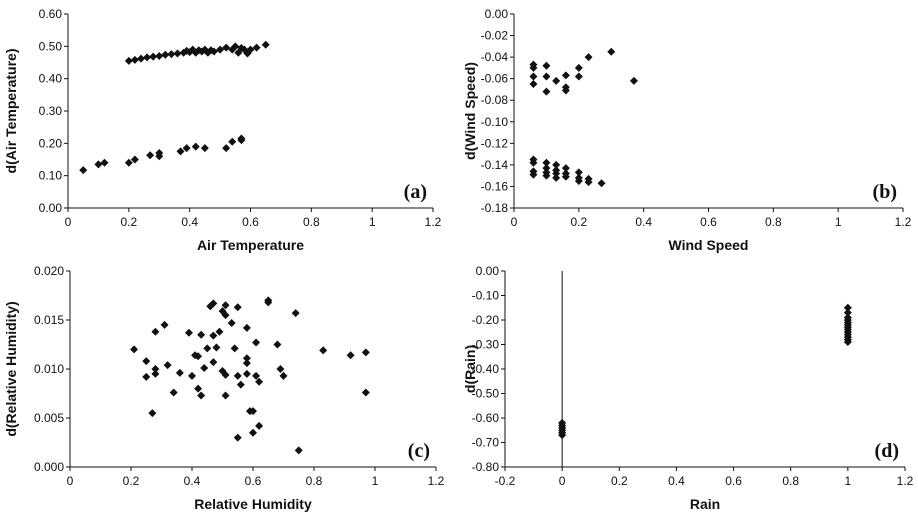 The height and width of the screenshot is (518, 918). I want to click on y-tick-label: -0.80, so click(486, 467).